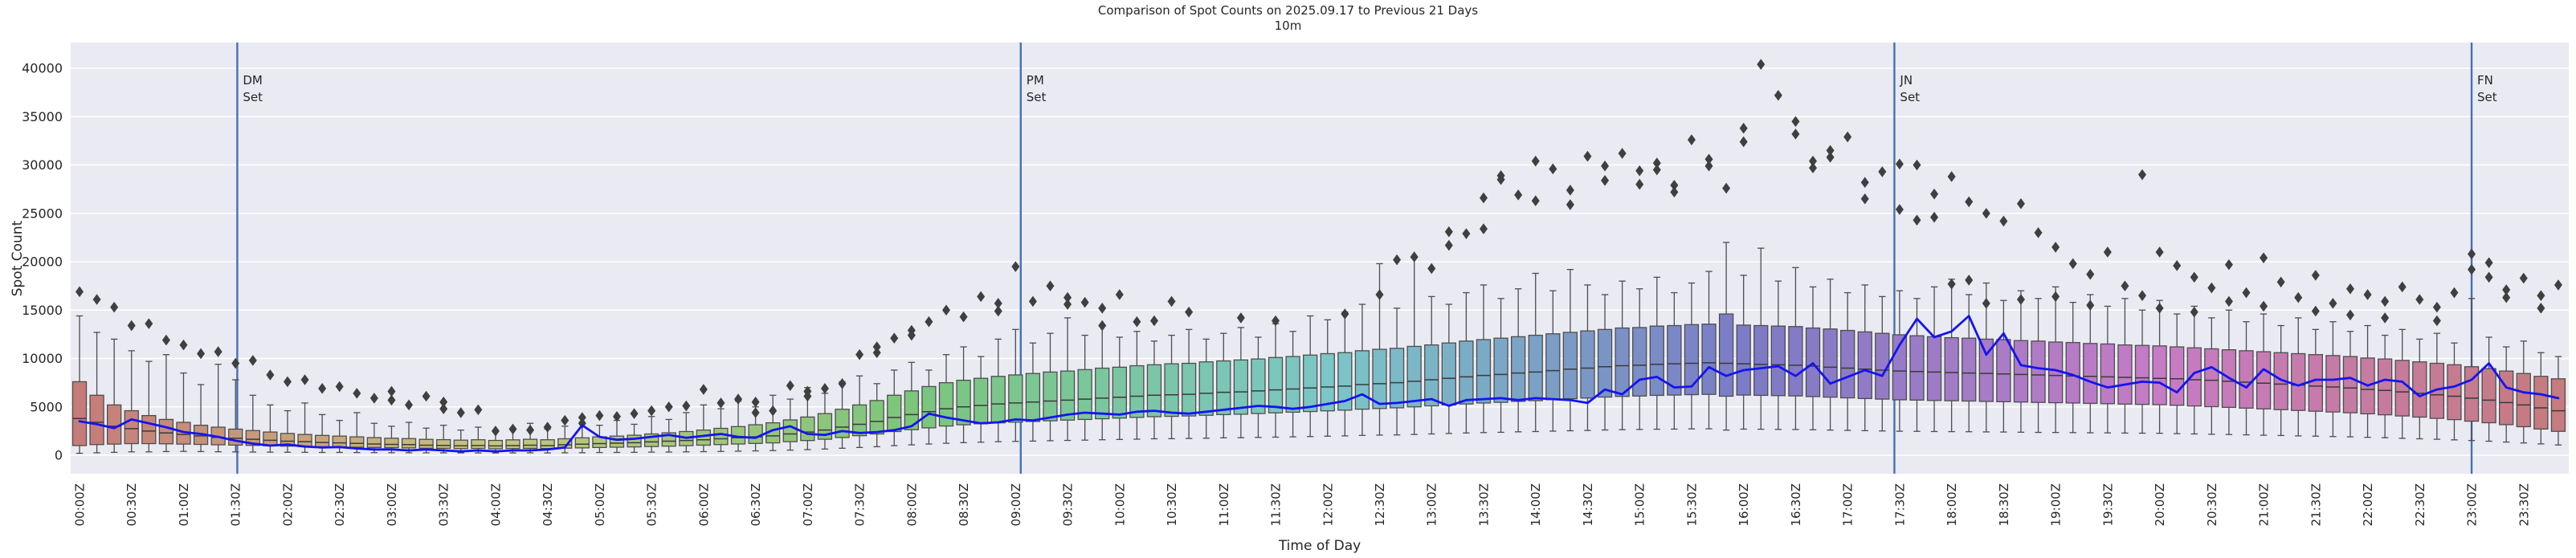 The image size is (2576, 558). I want to click on svg-text: 5000, so click(46, 406).